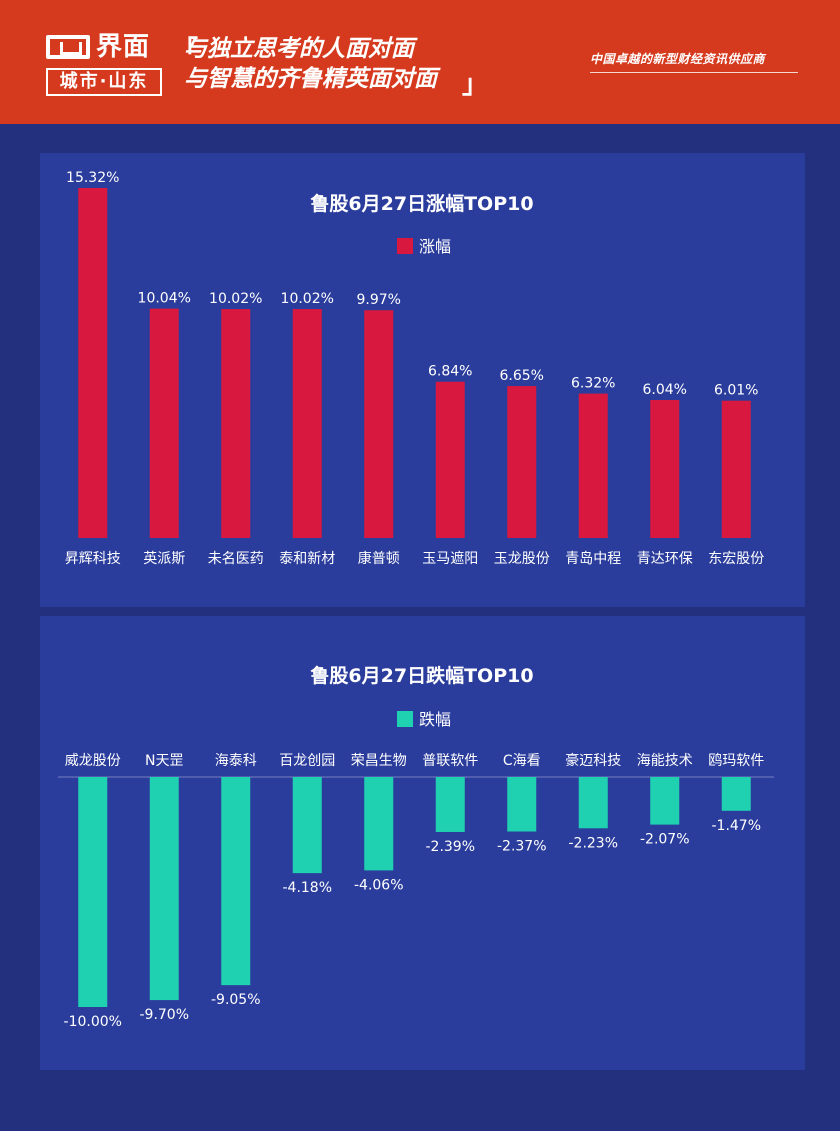  I want to click on brand-logo: 界面 城市·山东, so click(104, 64).